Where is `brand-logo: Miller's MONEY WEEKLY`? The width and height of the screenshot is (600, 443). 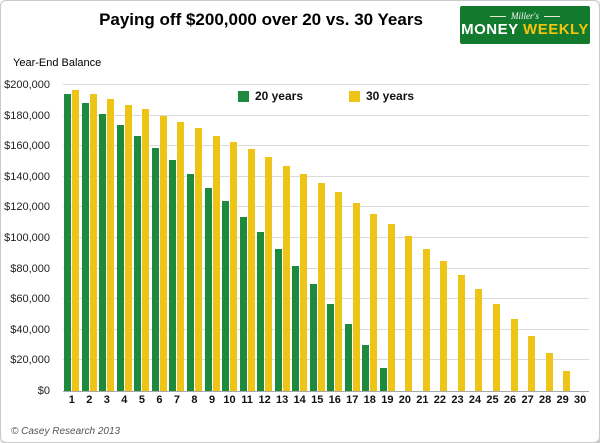 brand-logo: Miller's MONEY WEEKLY is located at coordinates (525, 25).